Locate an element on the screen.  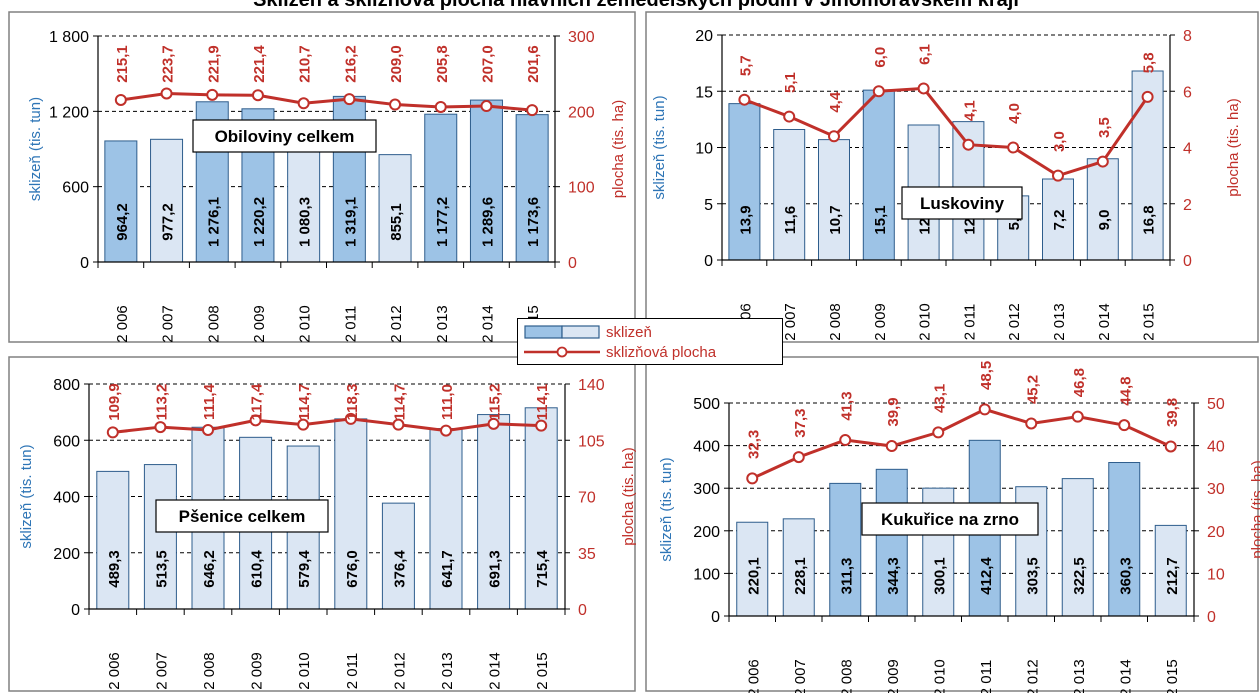
line-value-label: 111,4 is located at coordinates (209, 401).